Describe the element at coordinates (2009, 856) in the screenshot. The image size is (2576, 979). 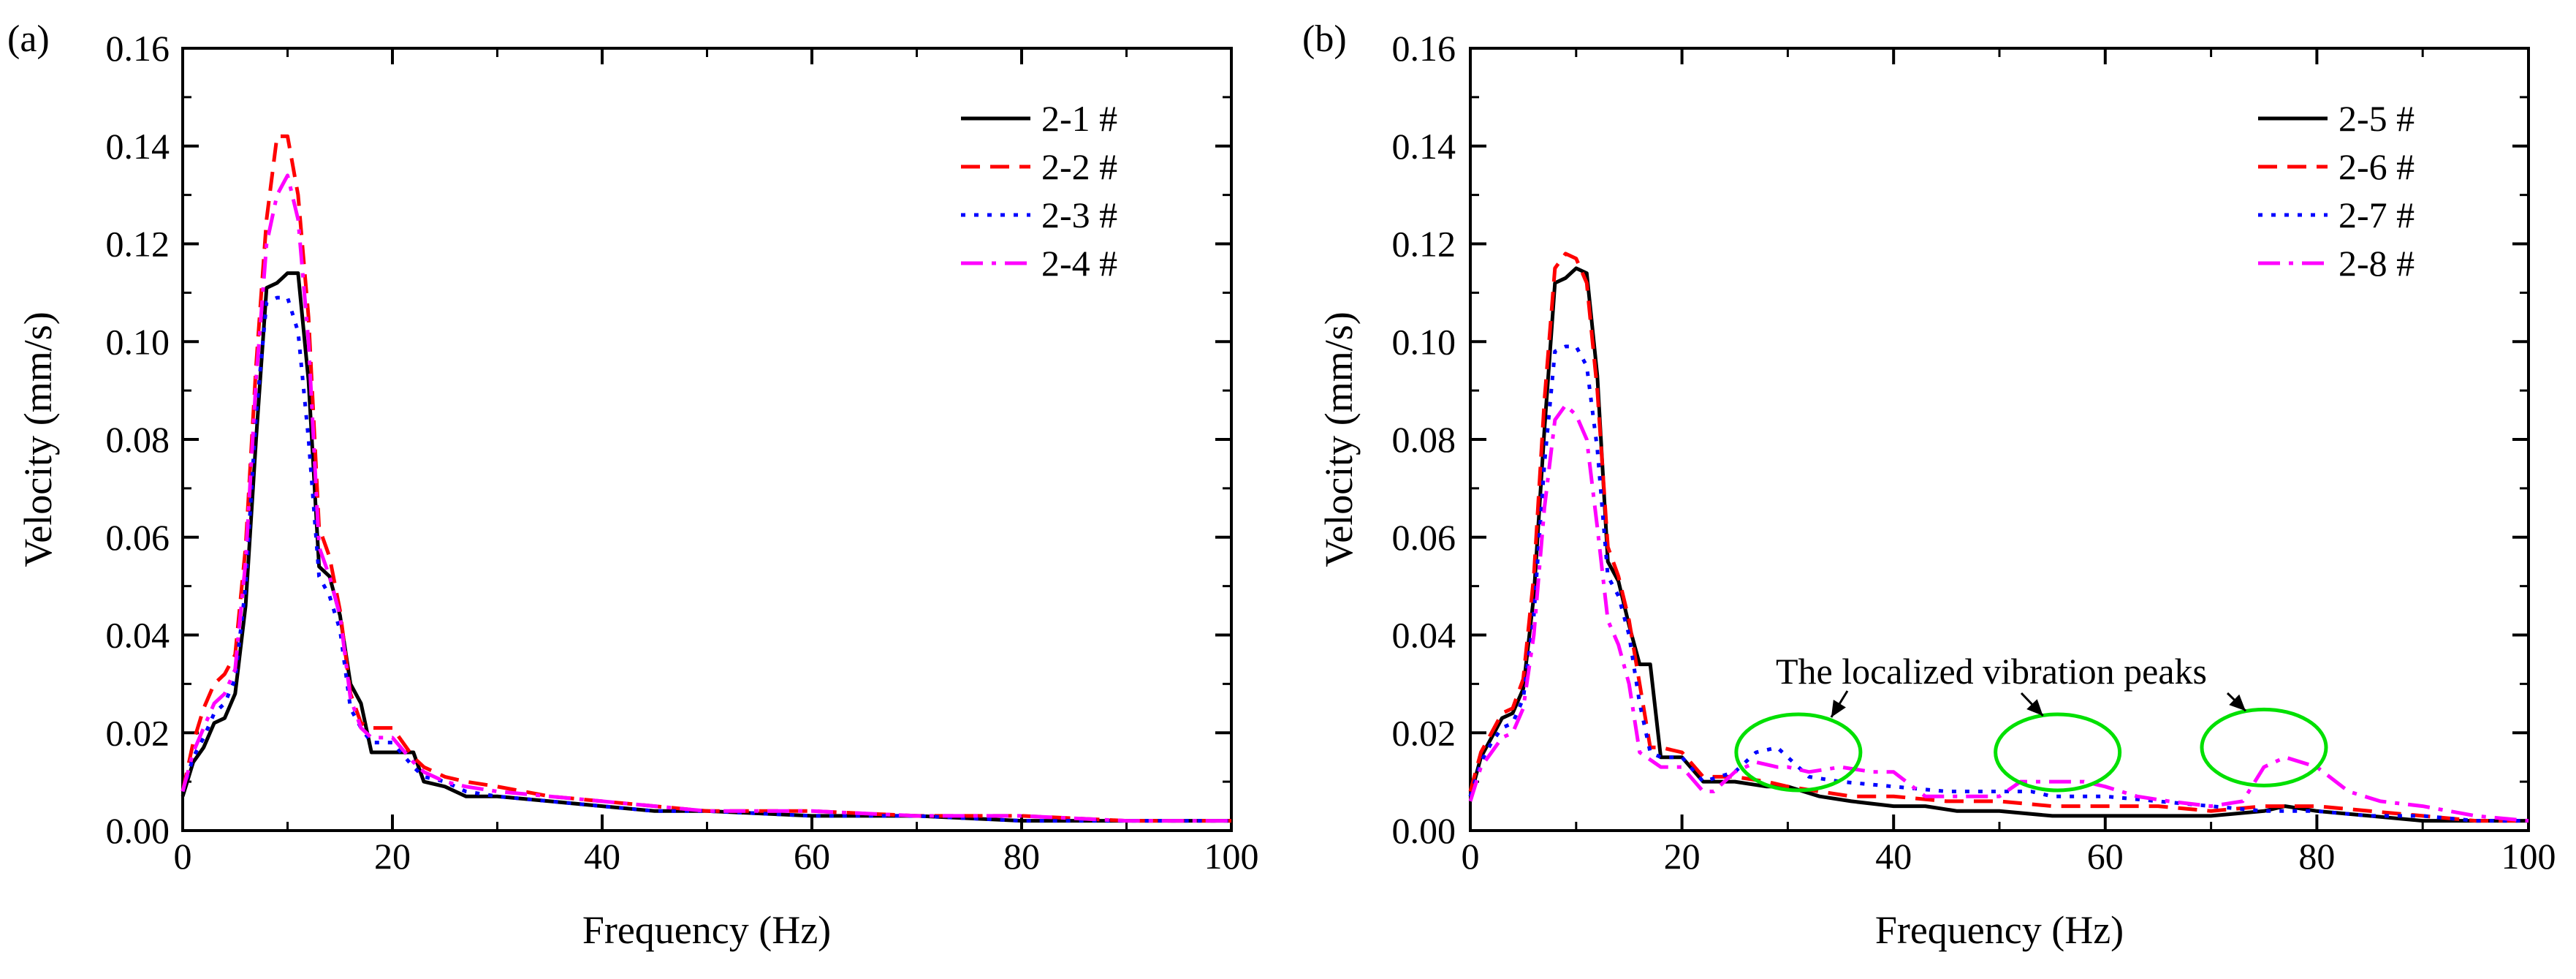
I see `xtick-labels-b: 0 20 40 60 80 100` at that location.